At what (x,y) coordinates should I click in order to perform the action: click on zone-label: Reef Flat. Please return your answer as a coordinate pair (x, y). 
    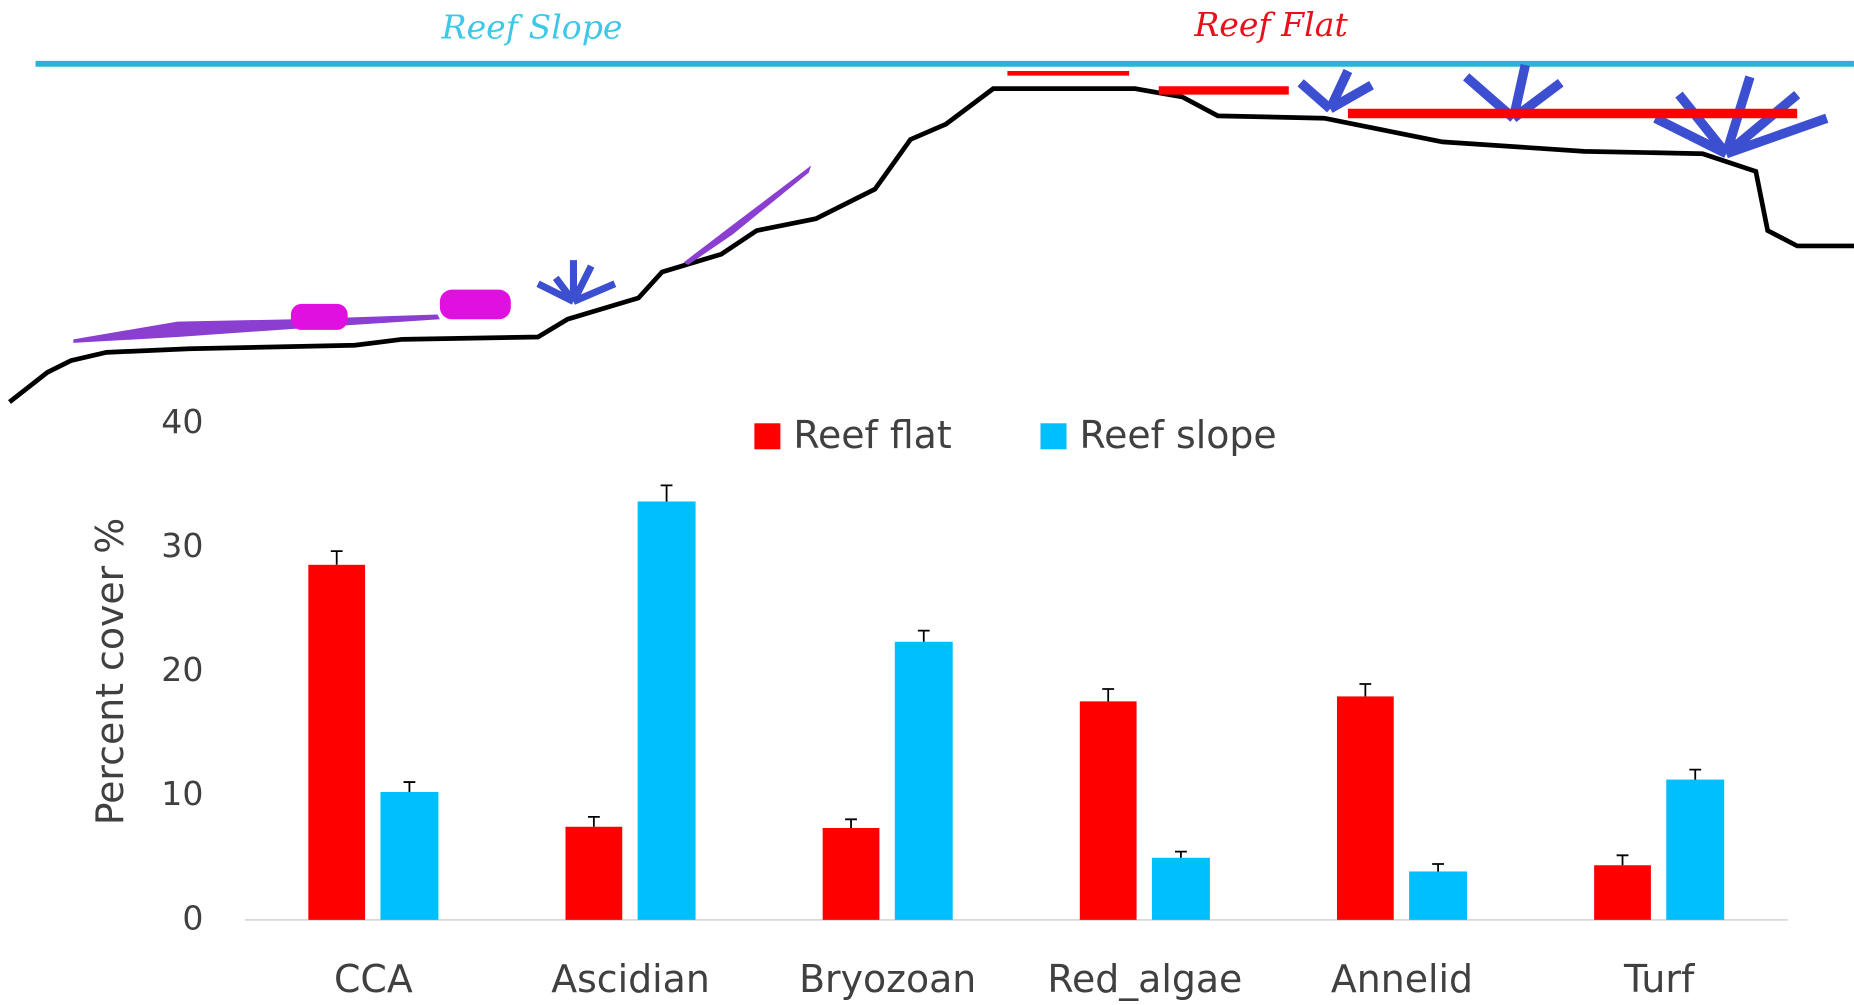
    Looking at the image, I should click on (1270, 24).